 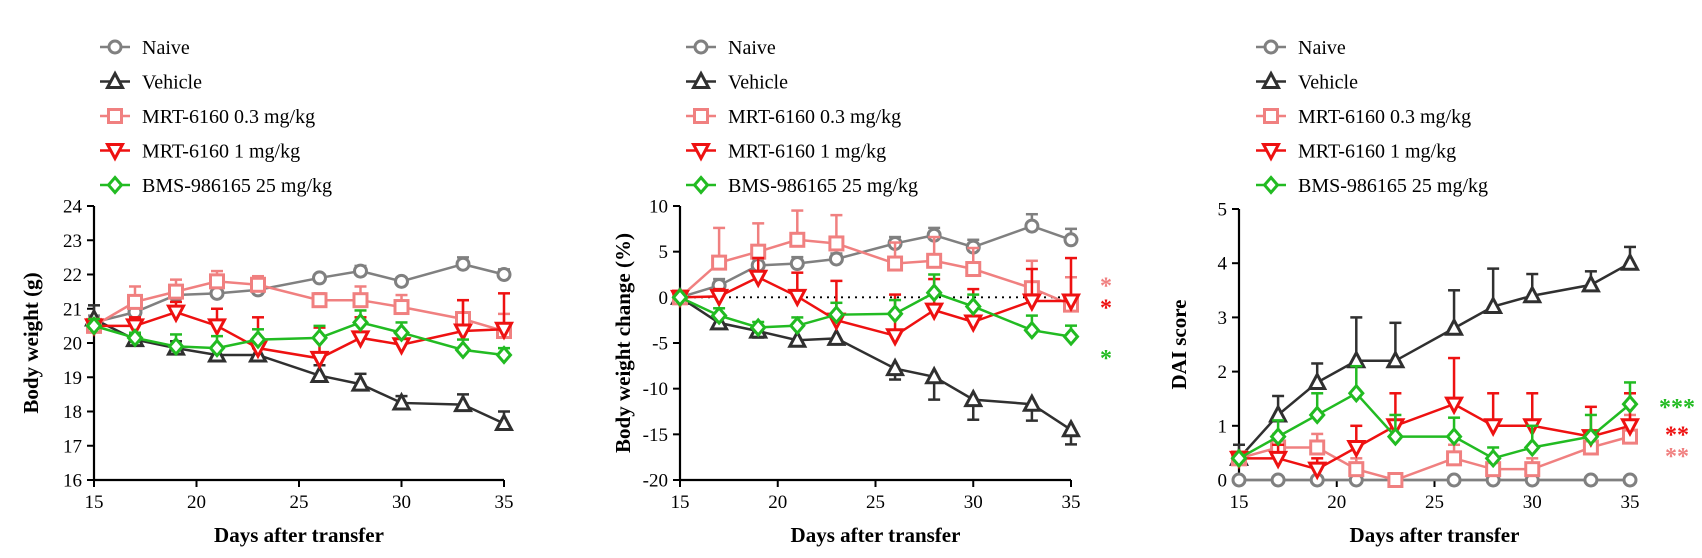 What do you see at coordinates (1271, 152) in the screenshot?
I see `legend-marker-triangle-down` at bounding box center [1271, 152].